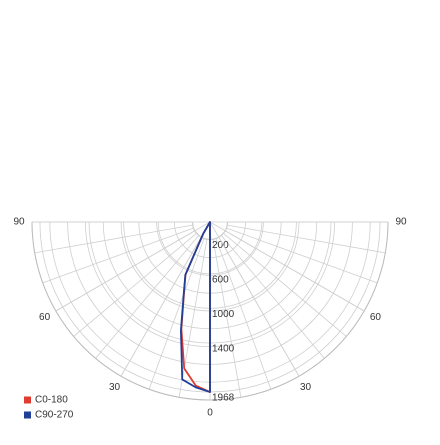 This screenshot has width=440, height=445. I want to click on legend-label: C0-180, so click(51, 400).